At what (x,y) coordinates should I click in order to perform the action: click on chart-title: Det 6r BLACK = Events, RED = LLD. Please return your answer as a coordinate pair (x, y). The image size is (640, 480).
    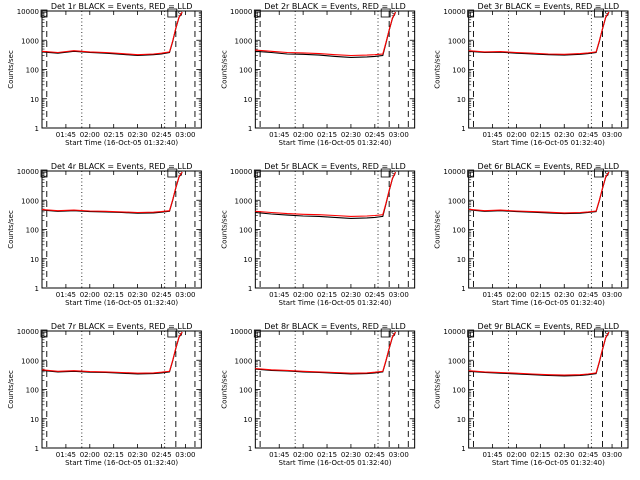
    Looking at the image, I should click on (549, 166).